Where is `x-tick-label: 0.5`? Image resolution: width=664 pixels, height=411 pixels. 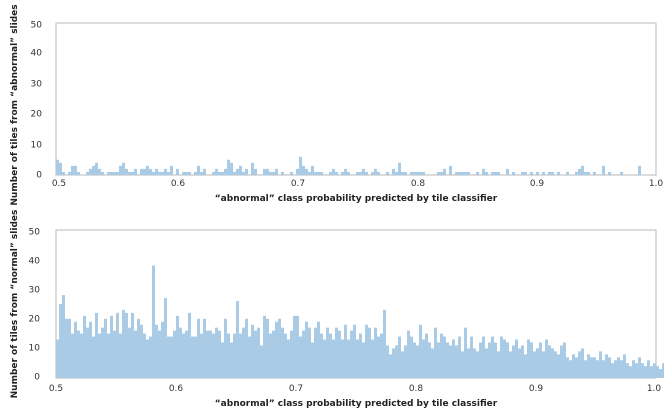
x-tick-label: 0.5 is located at coordinates (59, 184).